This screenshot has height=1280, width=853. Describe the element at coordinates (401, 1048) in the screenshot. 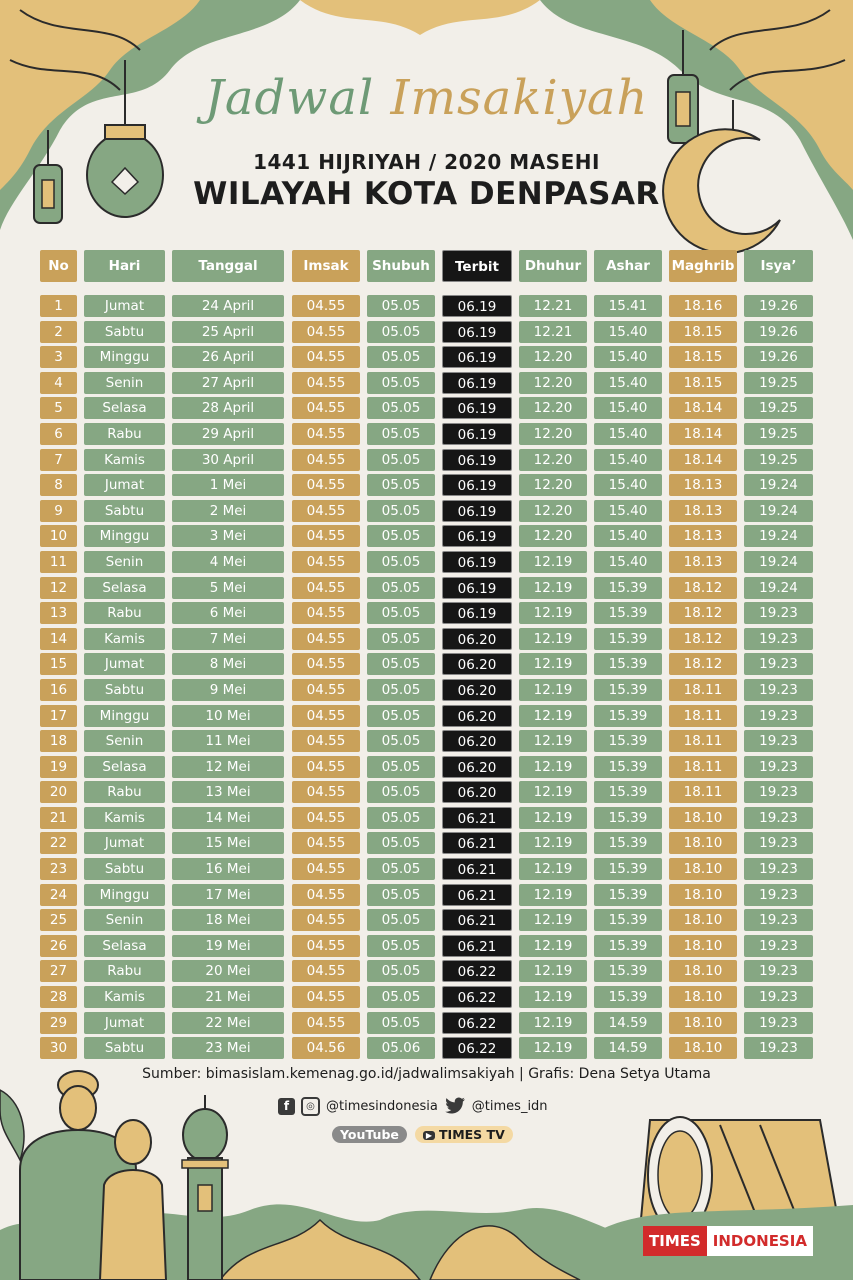

I see `cell-shubuh: 05.06` at that location.